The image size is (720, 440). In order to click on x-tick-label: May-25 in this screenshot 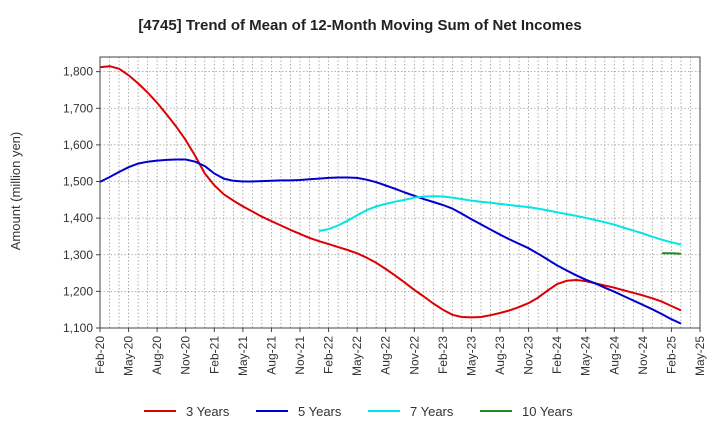, I will do `click(700, 356)`.